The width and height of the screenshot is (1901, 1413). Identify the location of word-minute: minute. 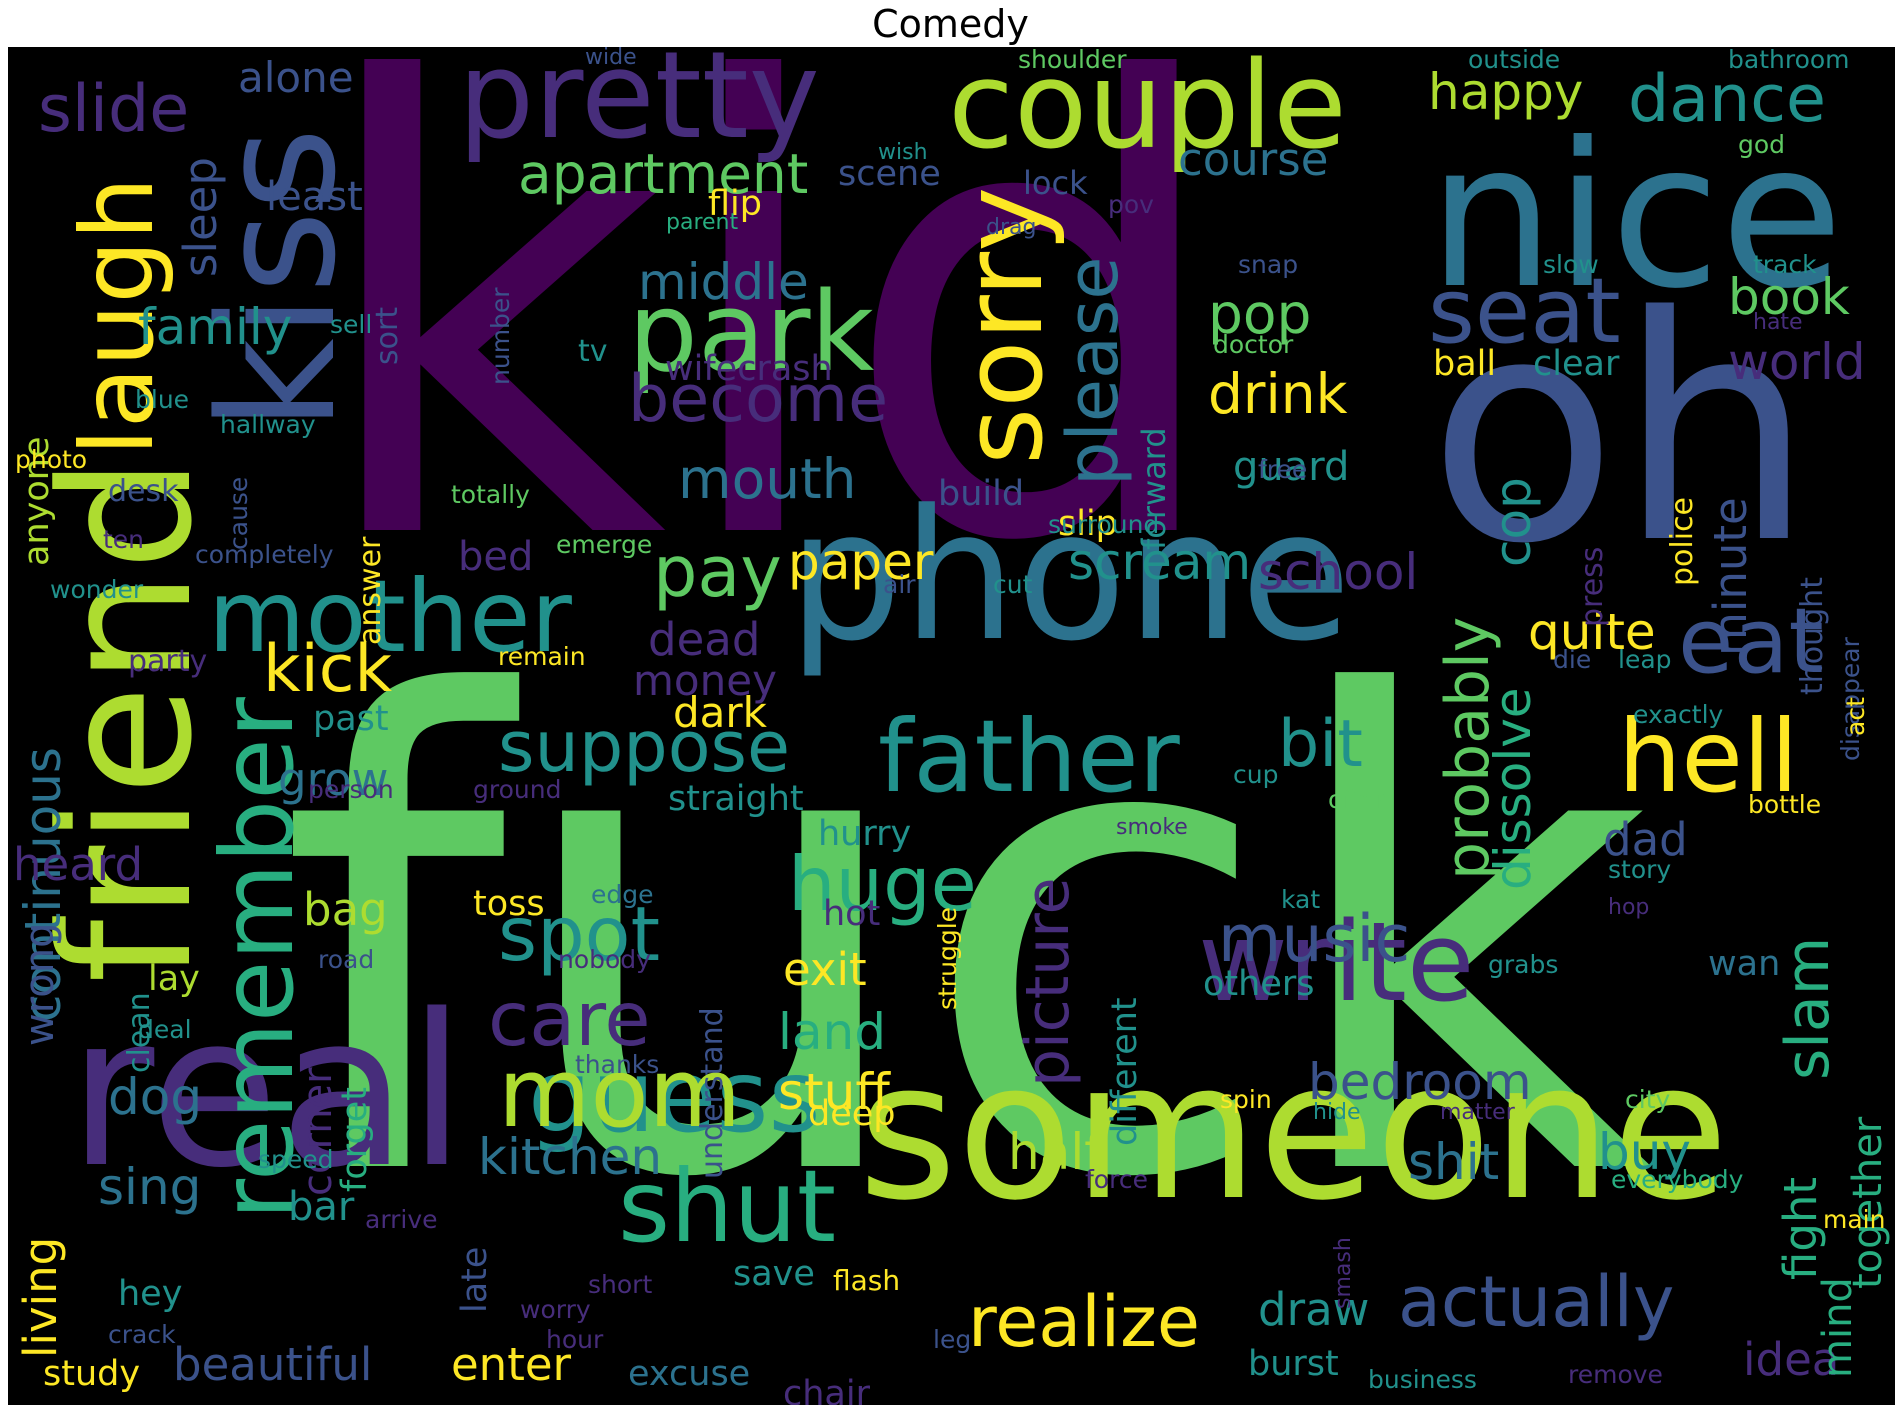
(1730, 576).